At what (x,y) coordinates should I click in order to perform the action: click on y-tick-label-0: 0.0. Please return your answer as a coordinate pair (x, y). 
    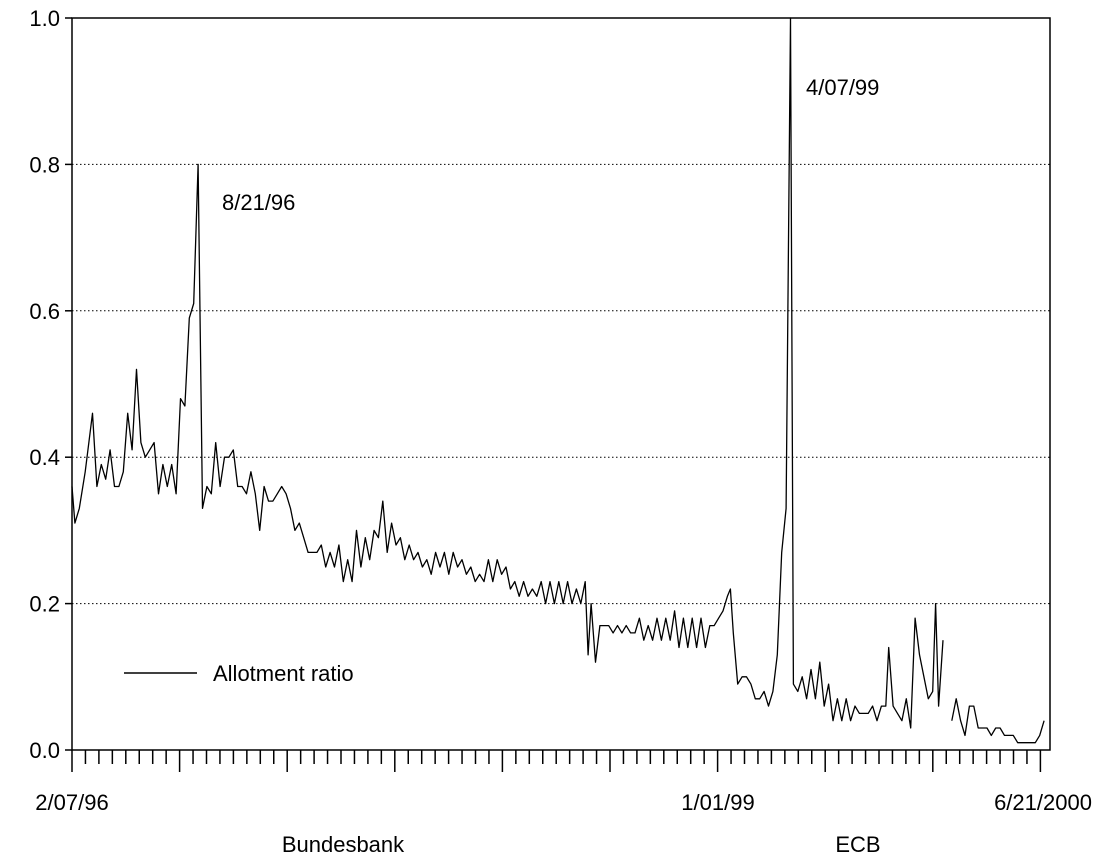
    Looking at the image, I should click on (44, 750).